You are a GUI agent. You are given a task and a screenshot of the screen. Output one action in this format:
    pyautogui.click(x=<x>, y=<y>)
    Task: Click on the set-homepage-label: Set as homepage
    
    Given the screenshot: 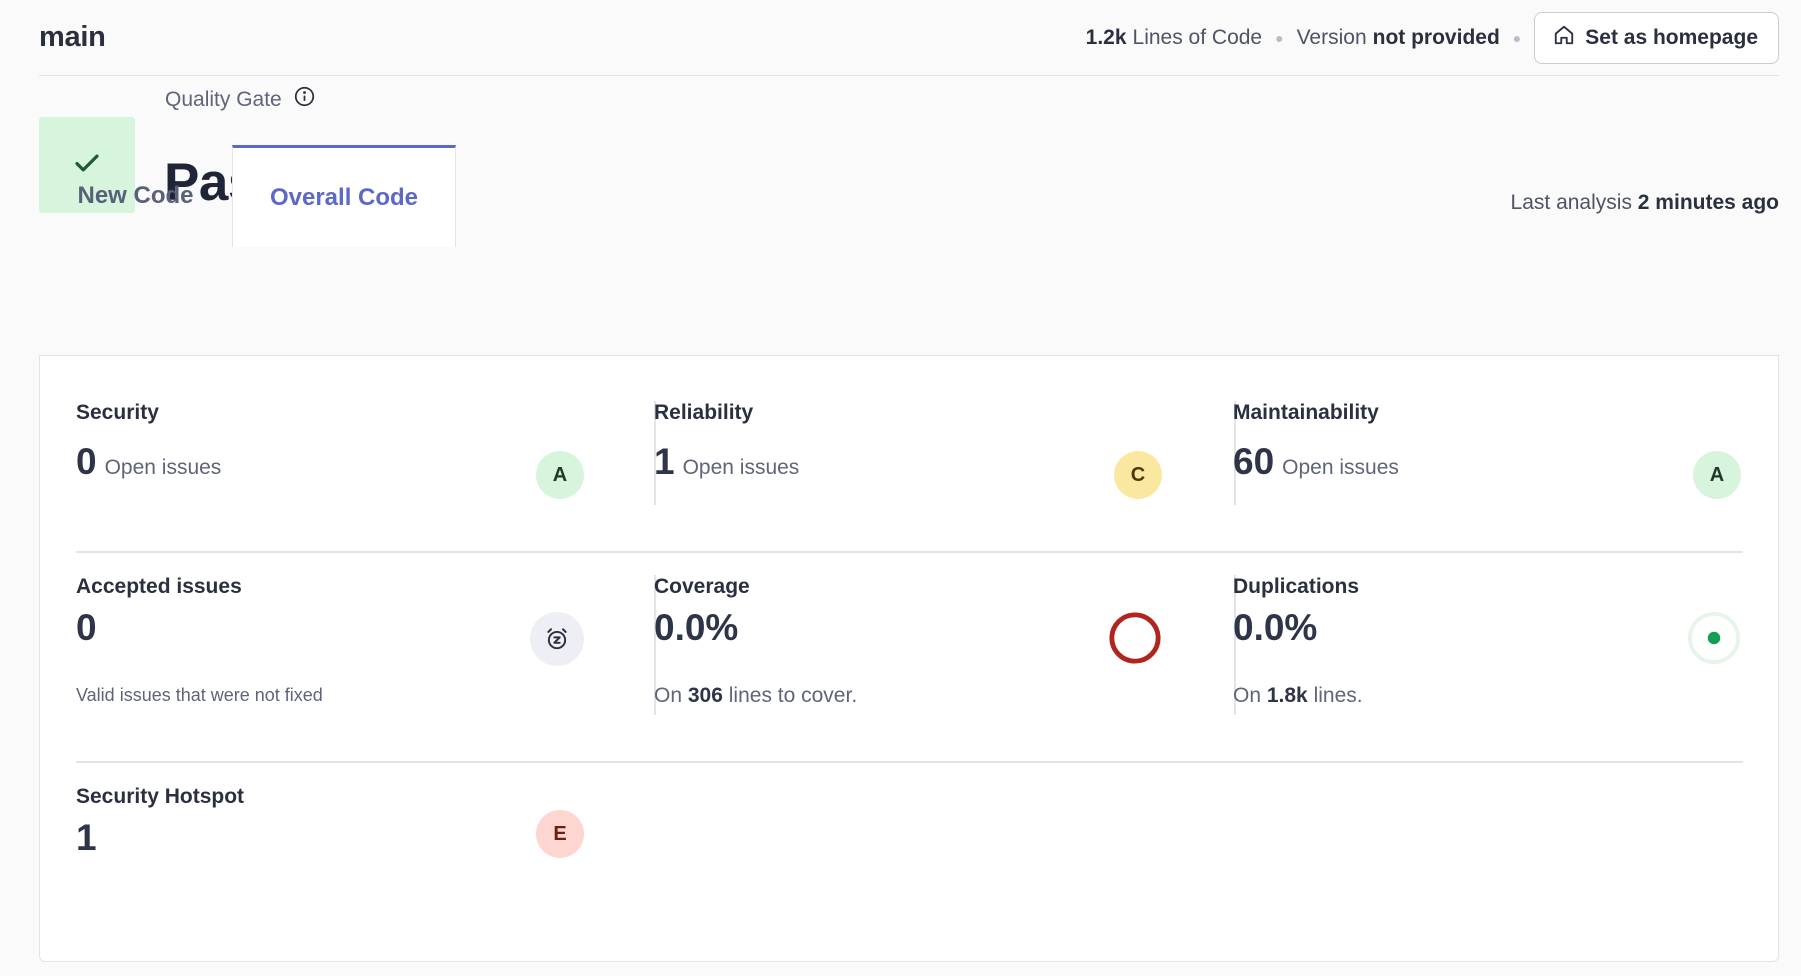 What is the action you would take?
    pyautogui.click(x=1671, y=37)
    